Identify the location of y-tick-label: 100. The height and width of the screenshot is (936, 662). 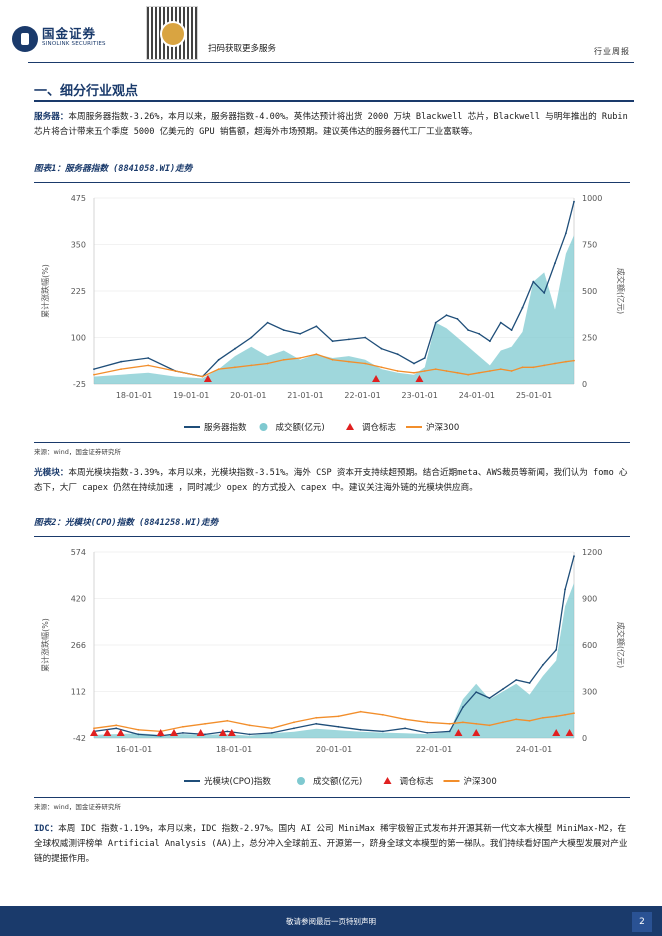
(78, 338).